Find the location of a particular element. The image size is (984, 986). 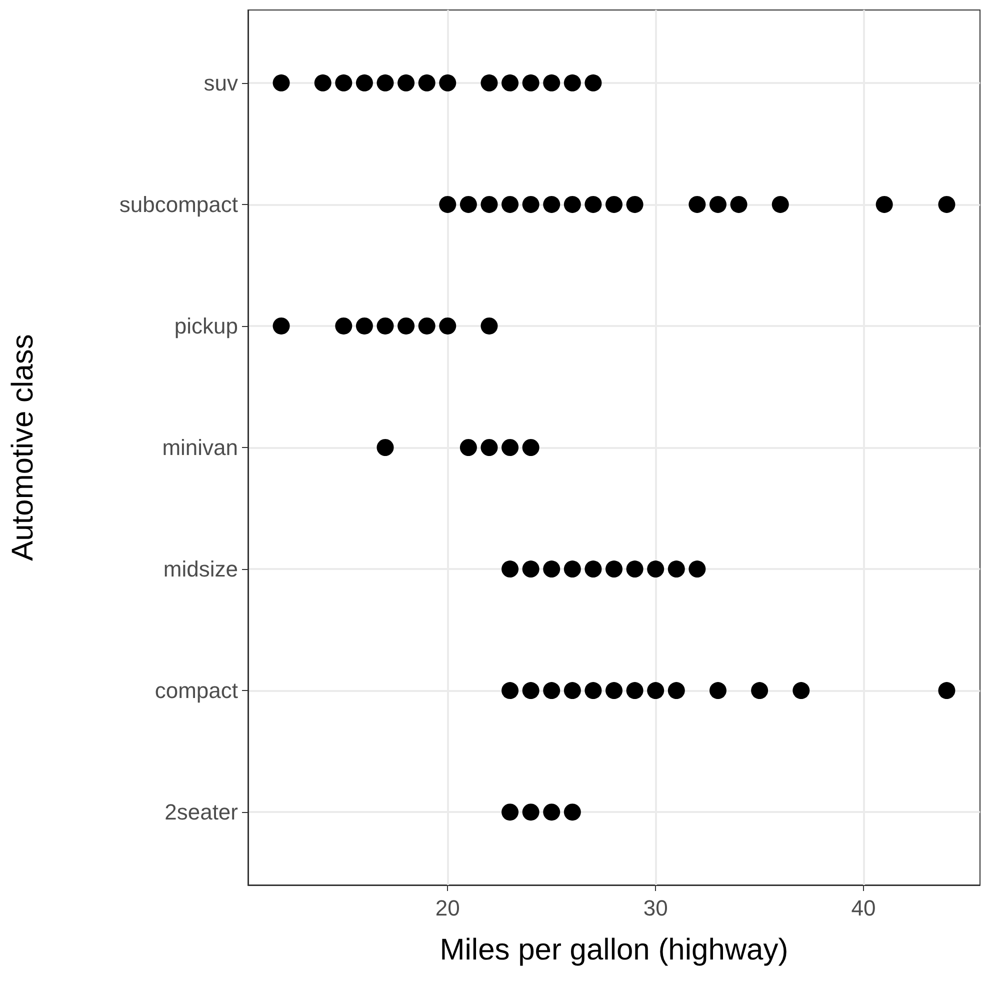

y-tick-label: minivan is located at coordinates (200, 447).